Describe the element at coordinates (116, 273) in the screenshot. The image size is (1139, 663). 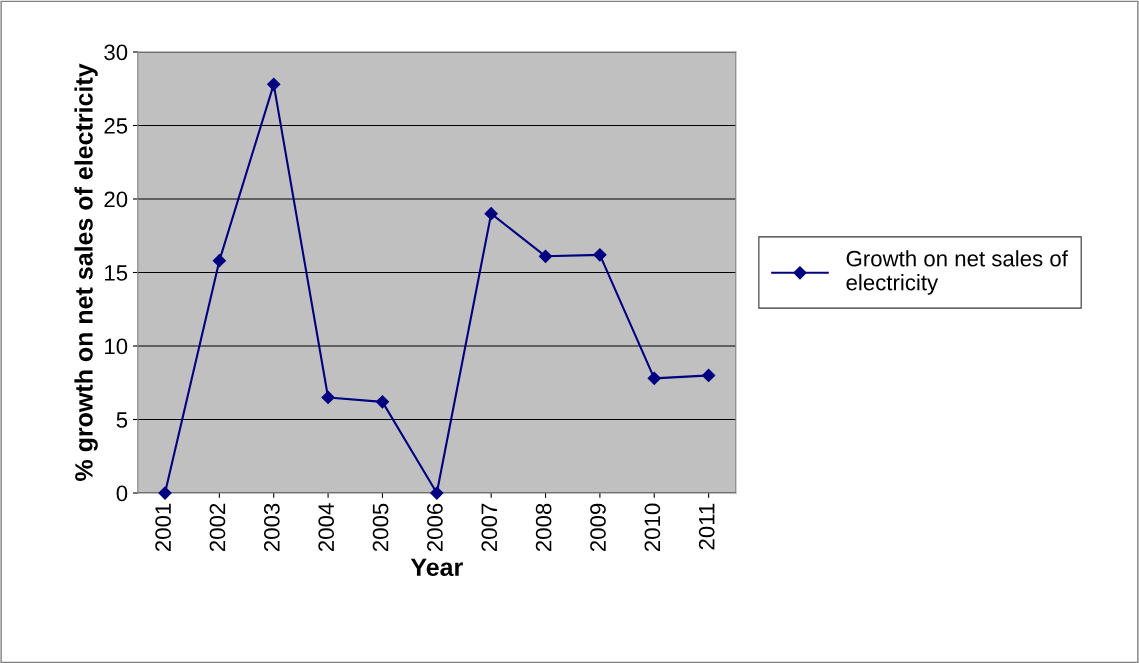
I see `y-tick-label: 15` at that location.